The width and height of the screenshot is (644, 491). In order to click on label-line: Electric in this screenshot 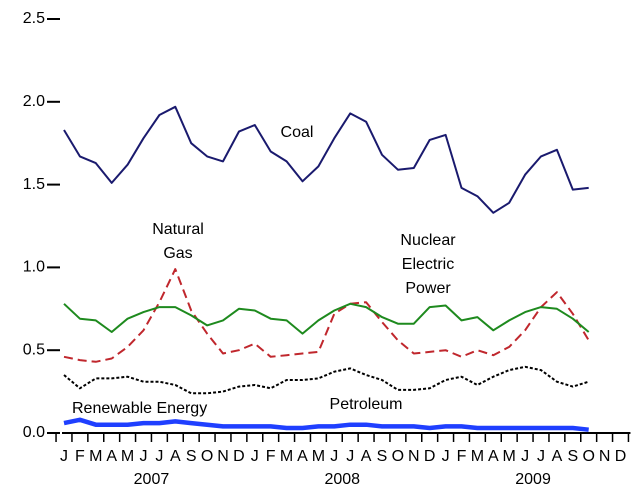, I will do `click(428, 264)`.